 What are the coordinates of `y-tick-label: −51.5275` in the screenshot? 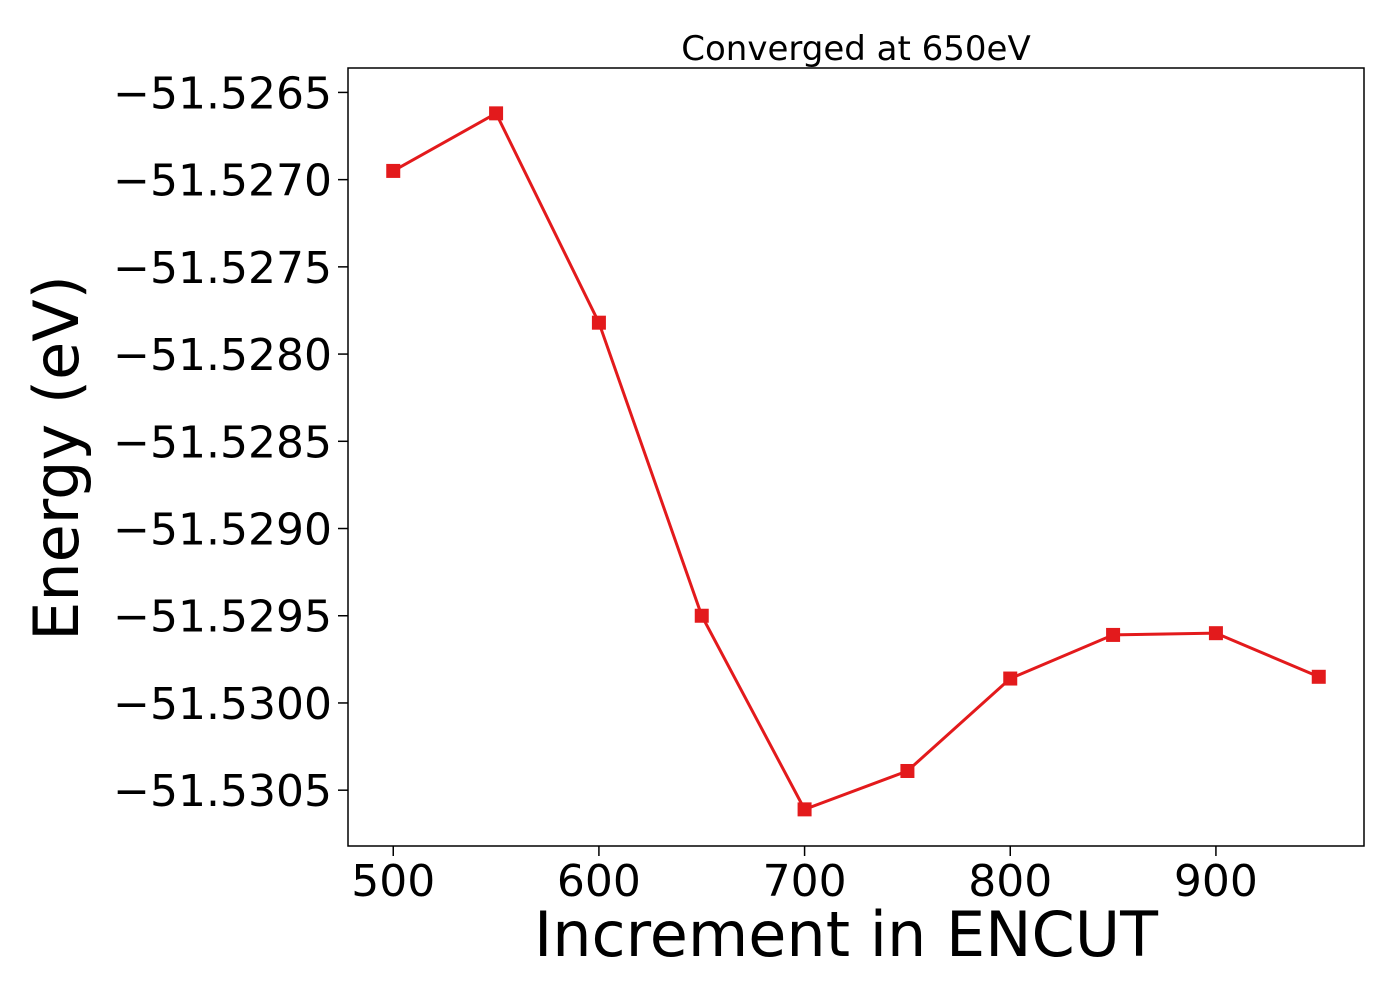 It's located at (222, 268).